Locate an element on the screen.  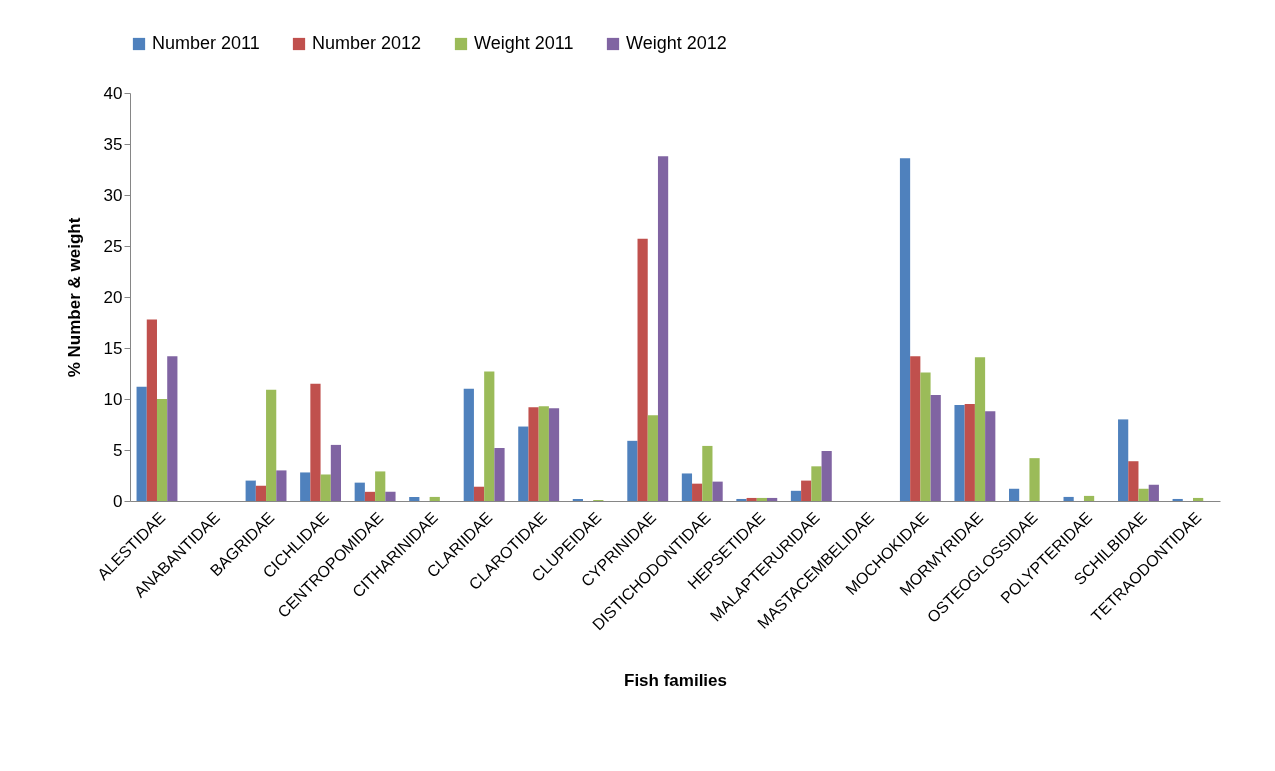
x-axis-title: Fish families is located at coordinates (675, 681).